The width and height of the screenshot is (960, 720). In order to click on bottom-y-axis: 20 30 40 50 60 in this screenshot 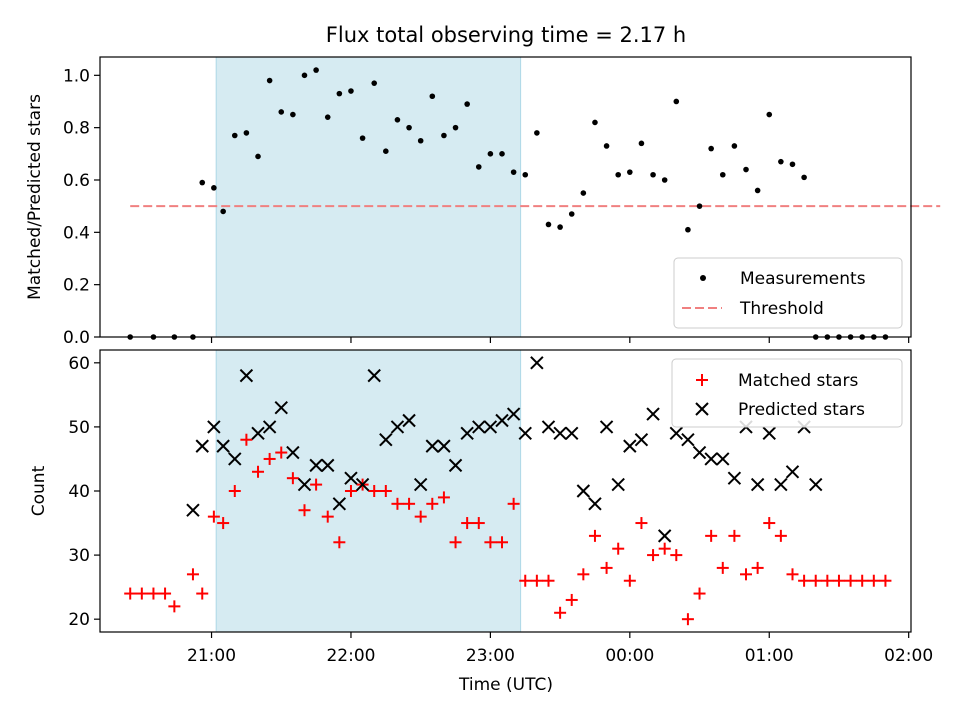, I will do `click(84, 492)`.